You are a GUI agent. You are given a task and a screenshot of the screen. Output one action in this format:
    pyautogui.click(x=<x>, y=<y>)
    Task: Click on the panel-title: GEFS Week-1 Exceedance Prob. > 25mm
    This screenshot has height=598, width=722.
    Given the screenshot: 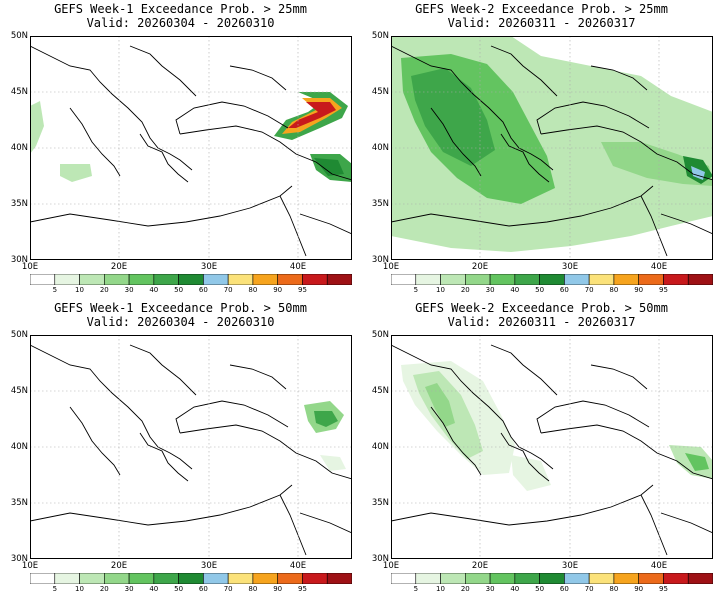 What is the action you would take?
    pyautogui.click(x=180, y=9)
    